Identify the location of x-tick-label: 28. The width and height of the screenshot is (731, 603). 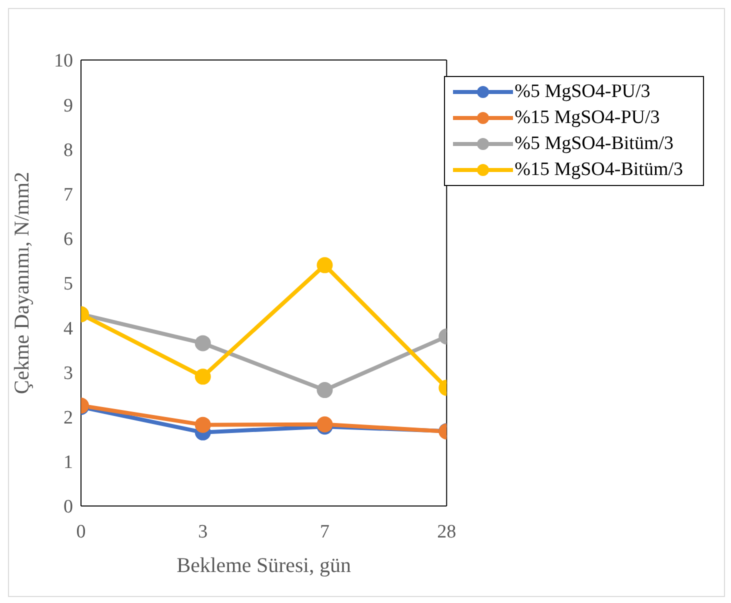
(446, 531).